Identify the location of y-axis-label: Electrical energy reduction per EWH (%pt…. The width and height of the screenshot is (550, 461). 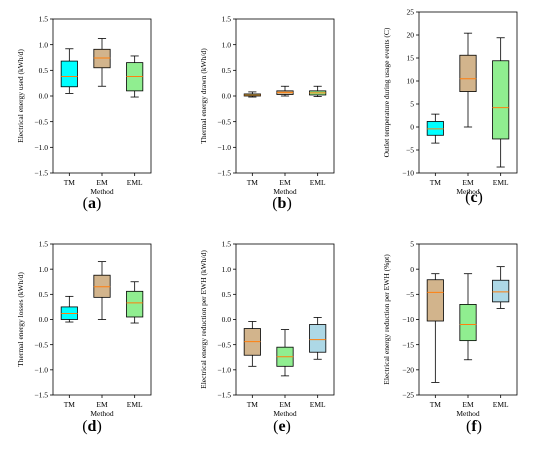
(386, 319).